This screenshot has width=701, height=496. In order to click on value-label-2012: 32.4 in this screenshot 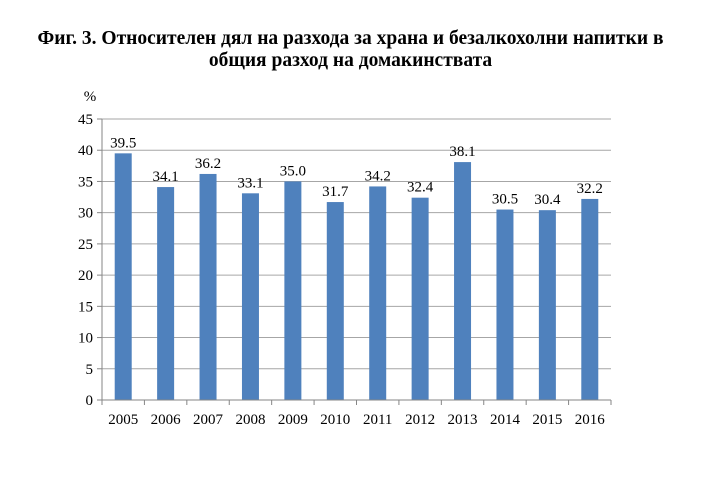, I will do `click(420, 188)`.